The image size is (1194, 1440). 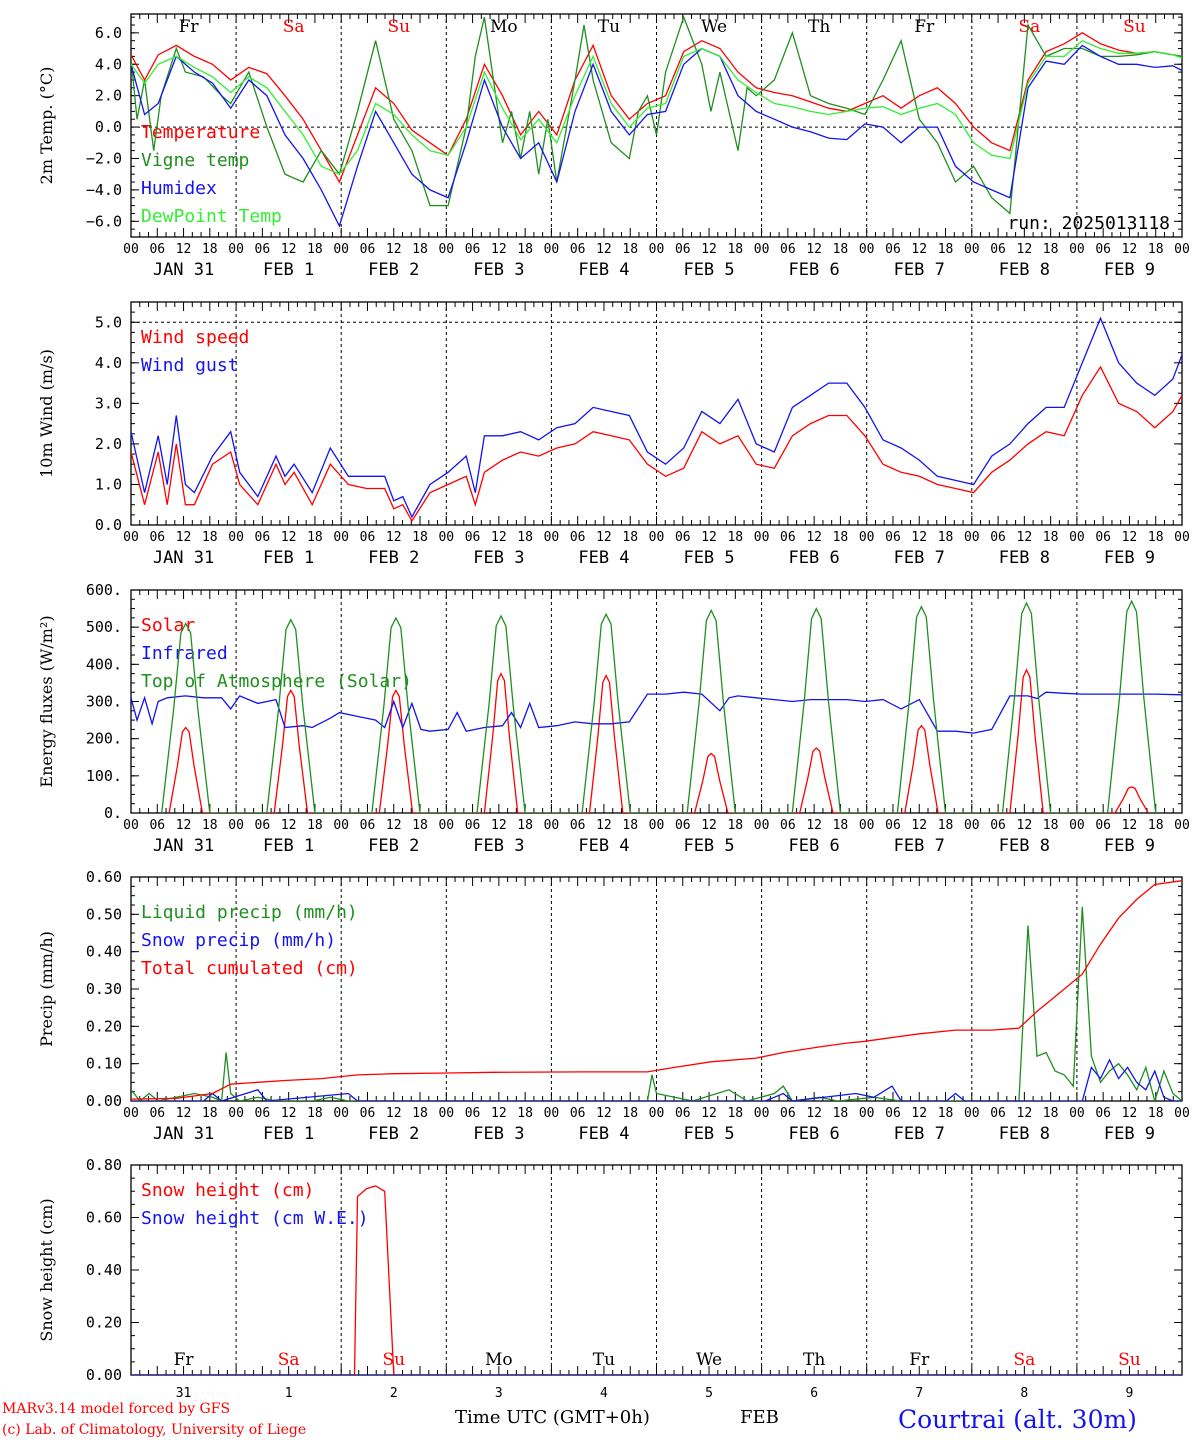 What do you see at coordinates (227, 1190) in the screenshot?
I see `legend-entry: Snow height (cm)` at bounding box center [227, 1190].